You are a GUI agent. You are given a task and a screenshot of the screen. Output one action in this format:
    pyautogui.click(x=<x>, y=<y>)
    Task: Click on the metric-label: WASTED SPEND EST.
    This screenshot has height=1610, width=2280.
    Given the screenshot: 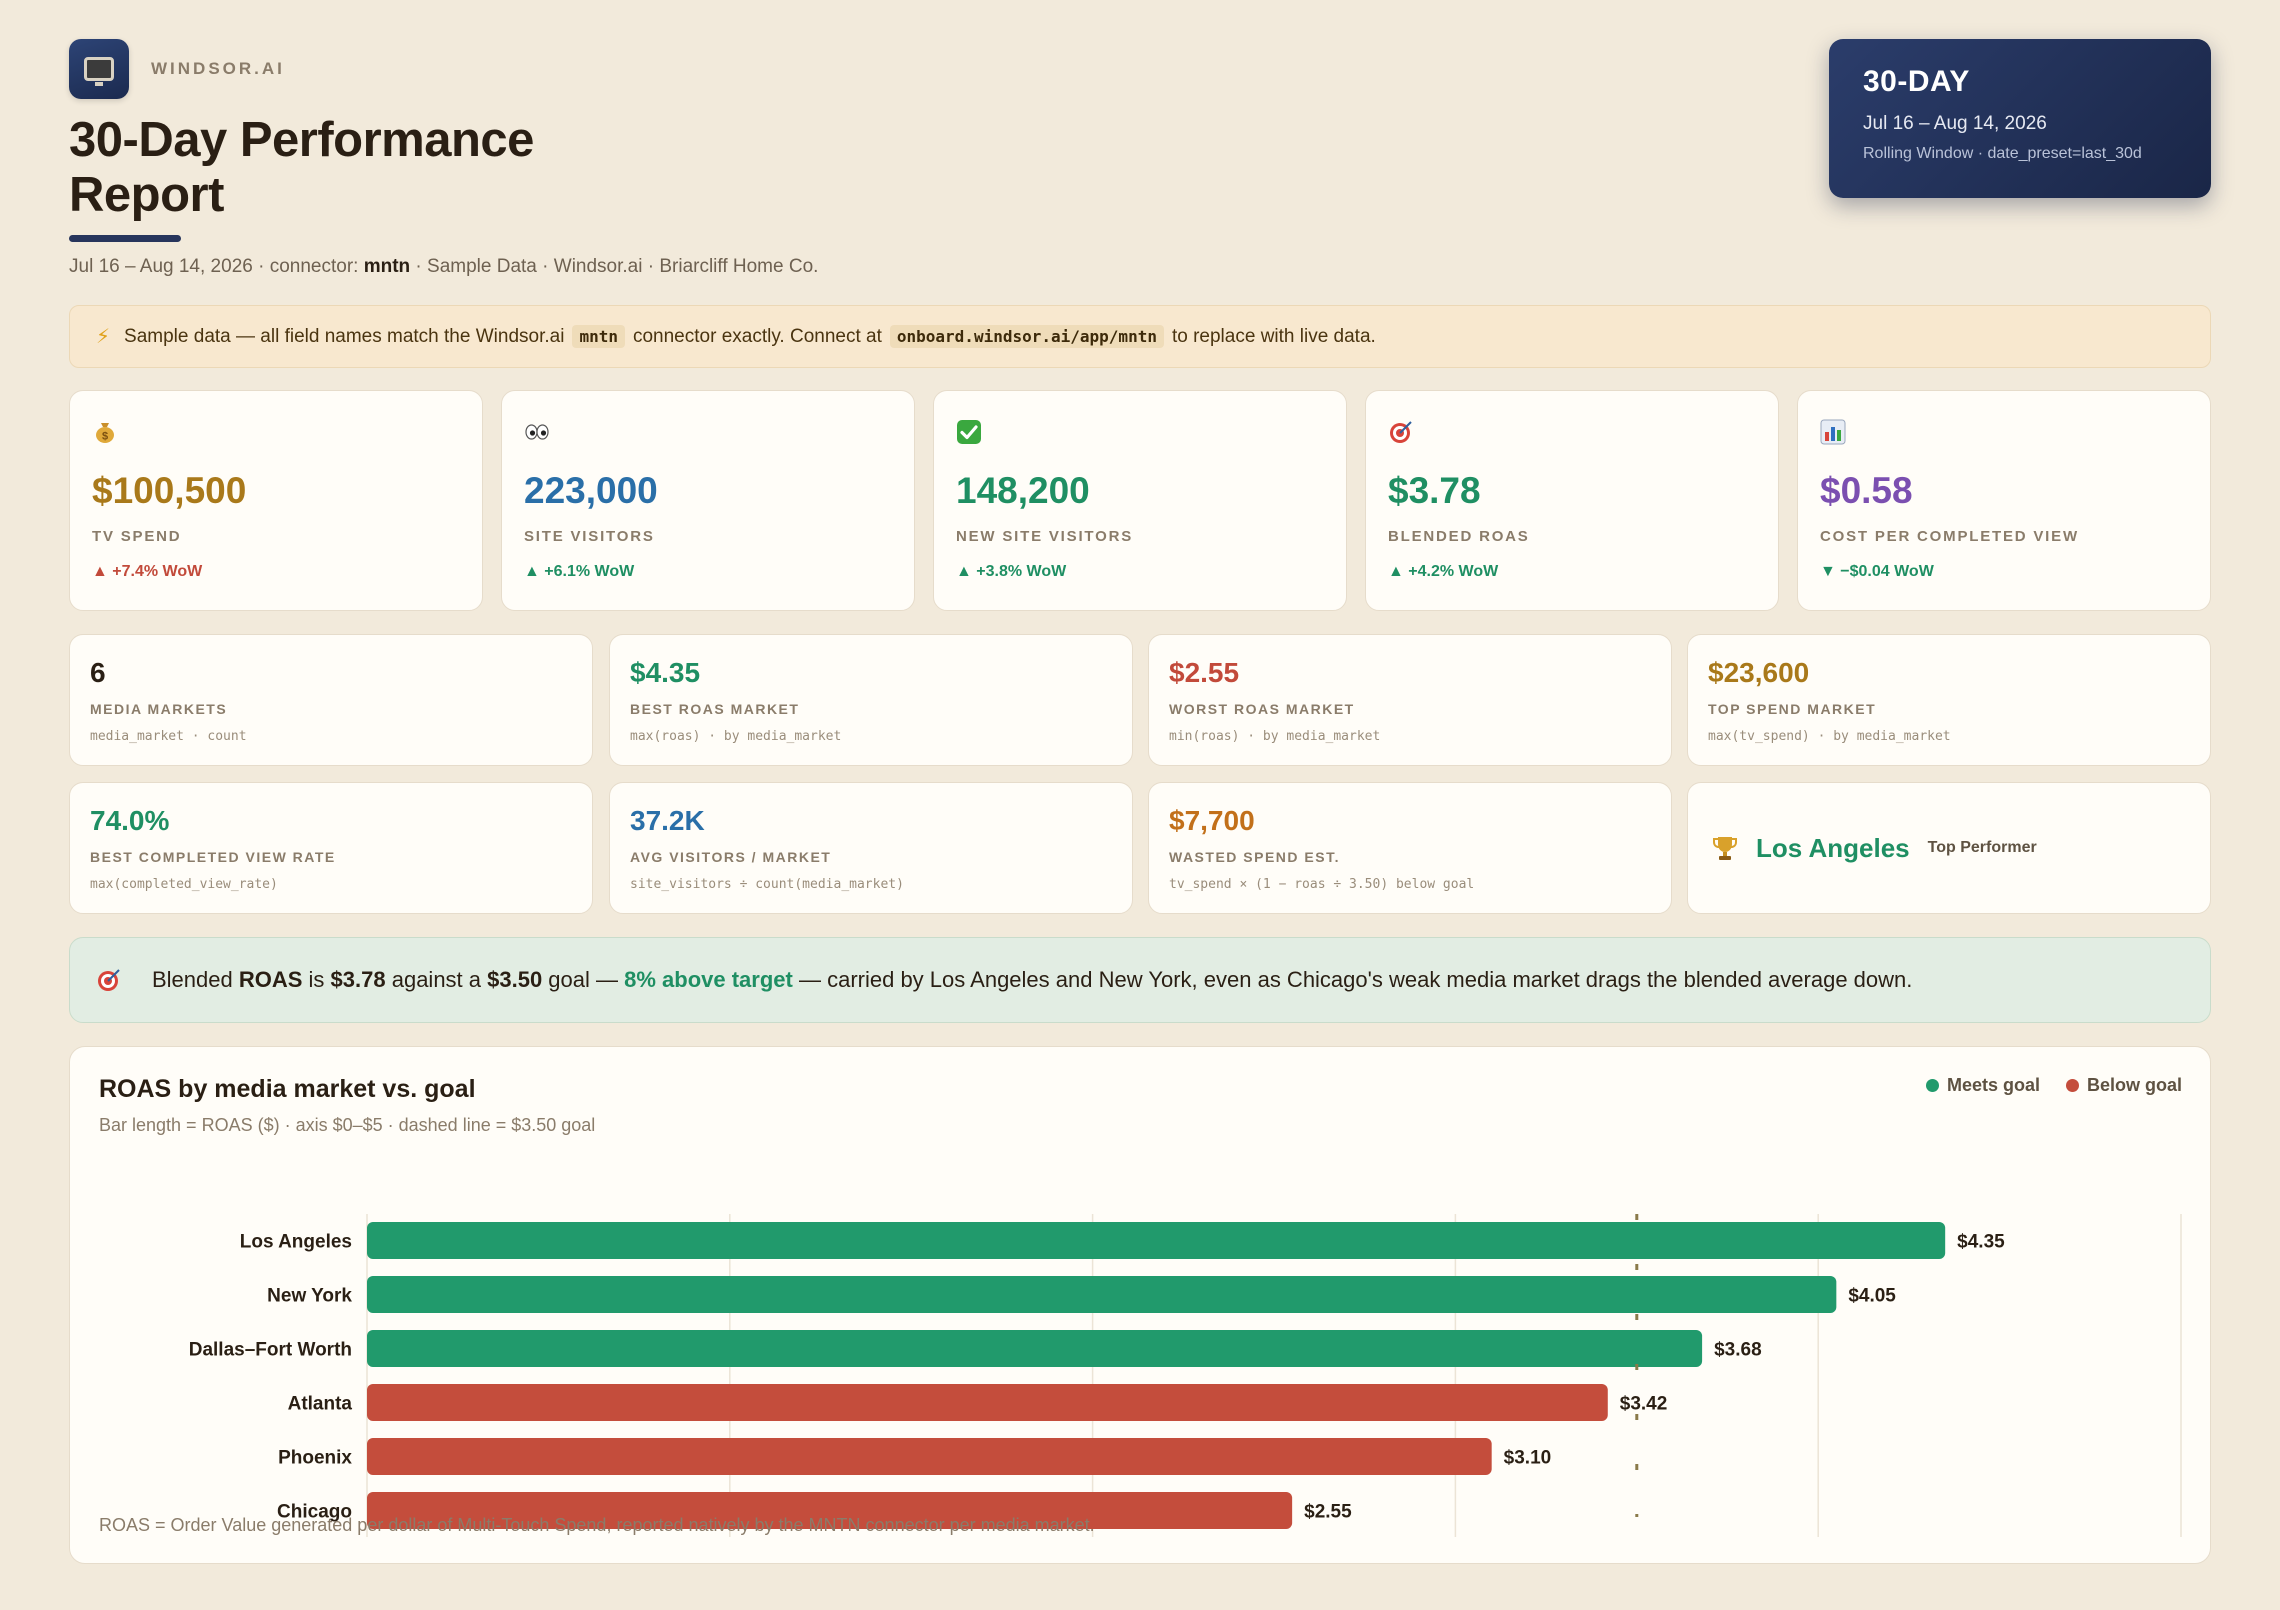 What is the action you would take?
    pyautogui.click(x=1254, y=857)
    